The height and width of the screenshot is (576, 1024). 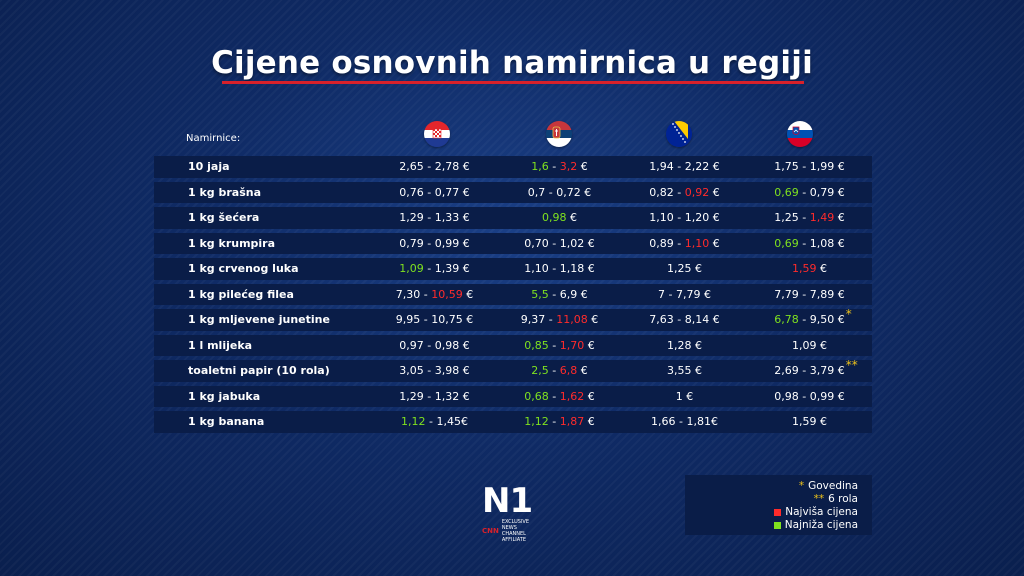 What do you see at coordinates (513, 82) in the screenshot?
I see `title-underline` at bounding box center [513, 82].